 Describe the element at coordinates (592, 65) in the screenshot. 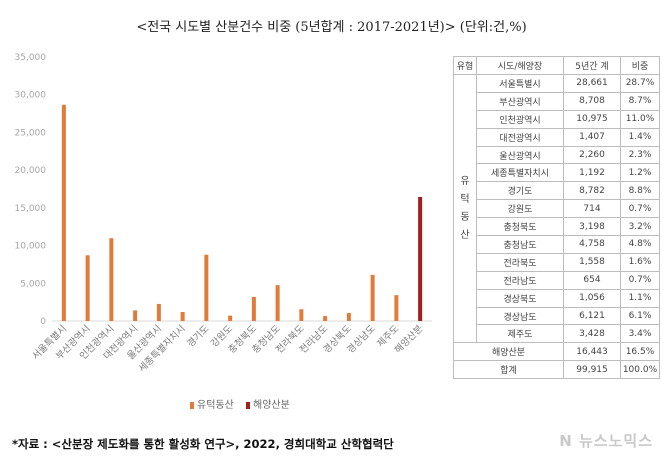

I see `header-count: 5년간 계` at that location.